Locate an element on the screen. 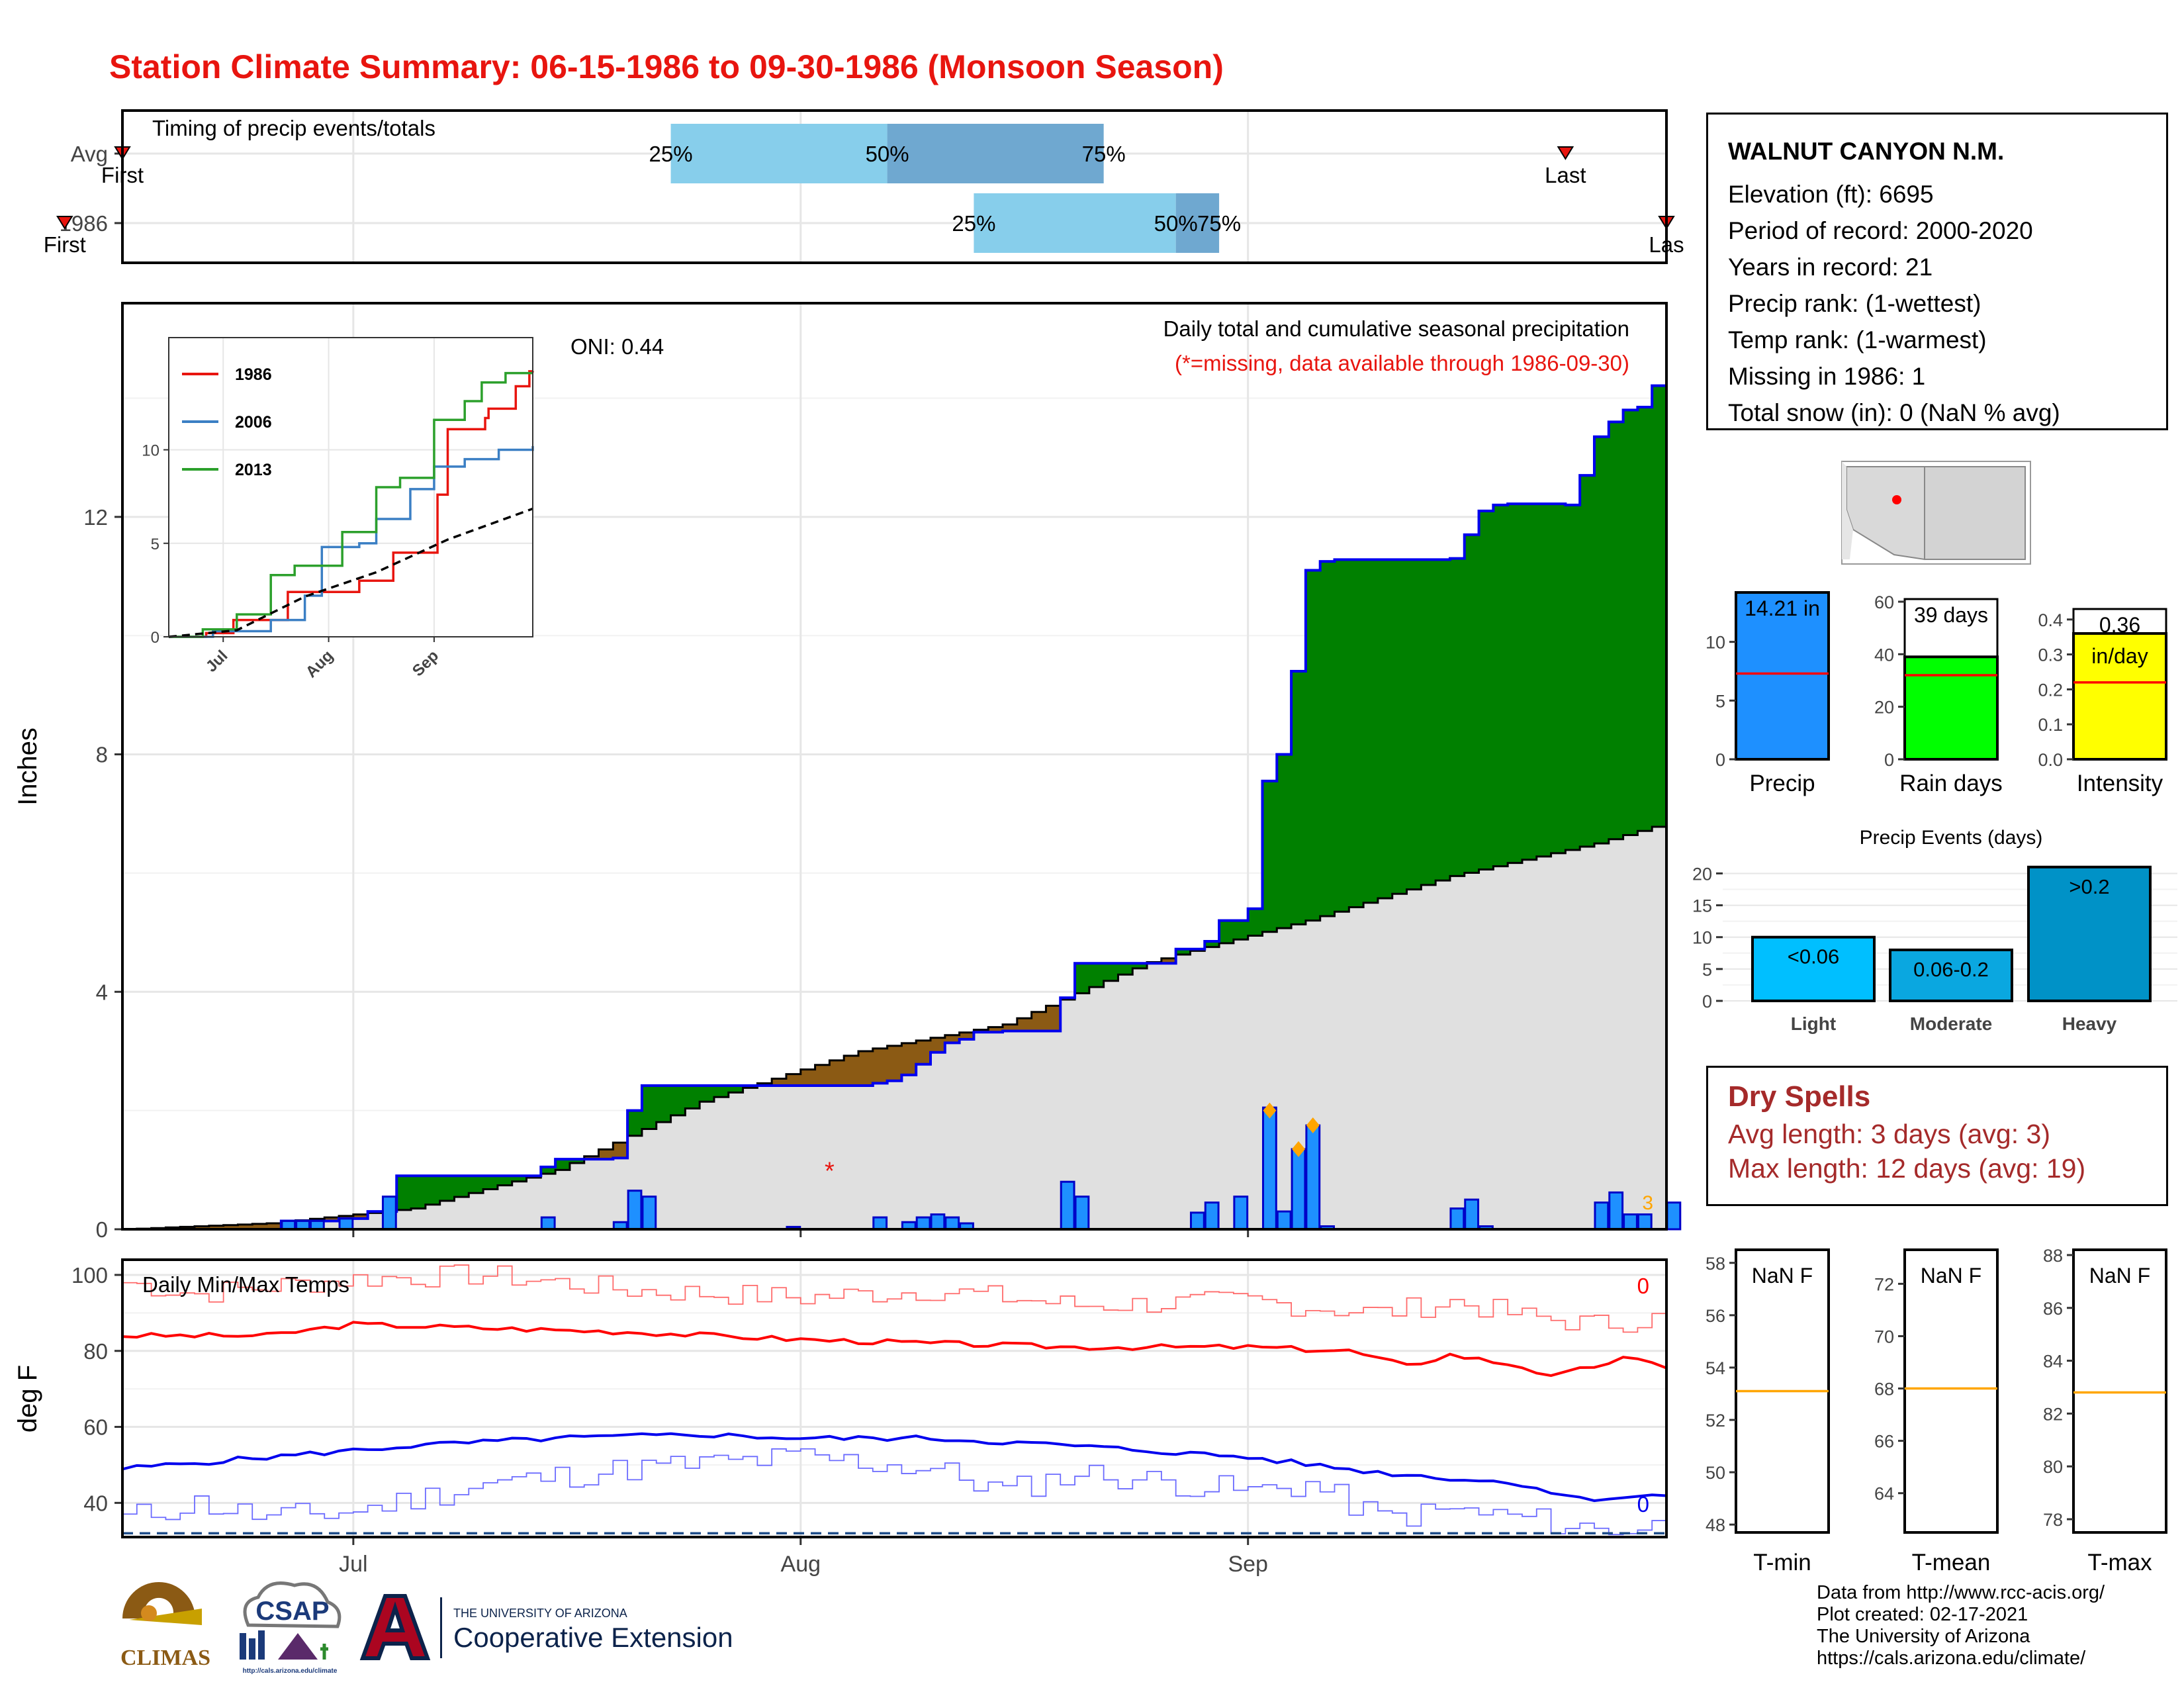 Image resolution: width=2184 pixels, height=1688 pixels. temp-summary-y-tick-label: 86 is located at coordinates (2053, 1309).